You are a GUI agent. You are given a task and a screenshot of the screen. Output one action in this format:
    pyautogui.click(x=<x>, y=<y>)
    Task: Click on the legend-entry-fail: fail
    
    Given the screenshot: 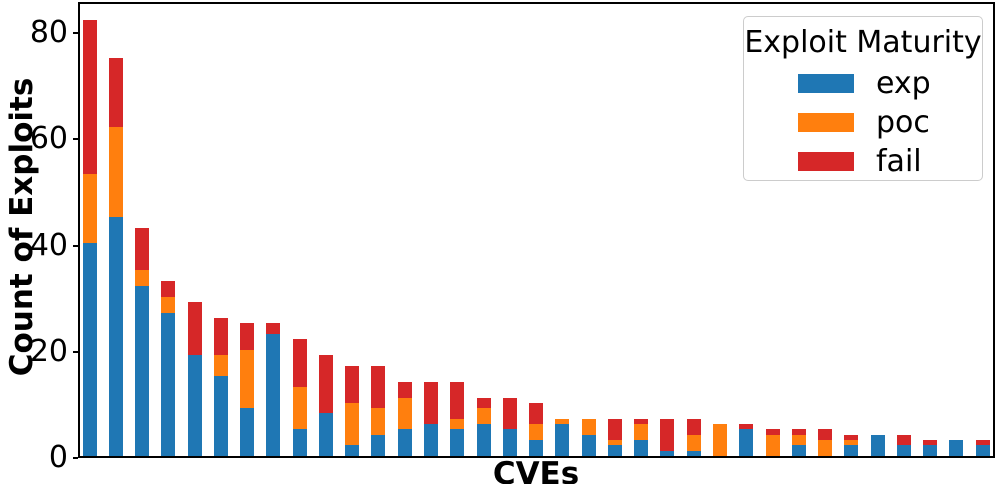 What is the action you would take?
    pyautogui.click(x=863, y=161)
    